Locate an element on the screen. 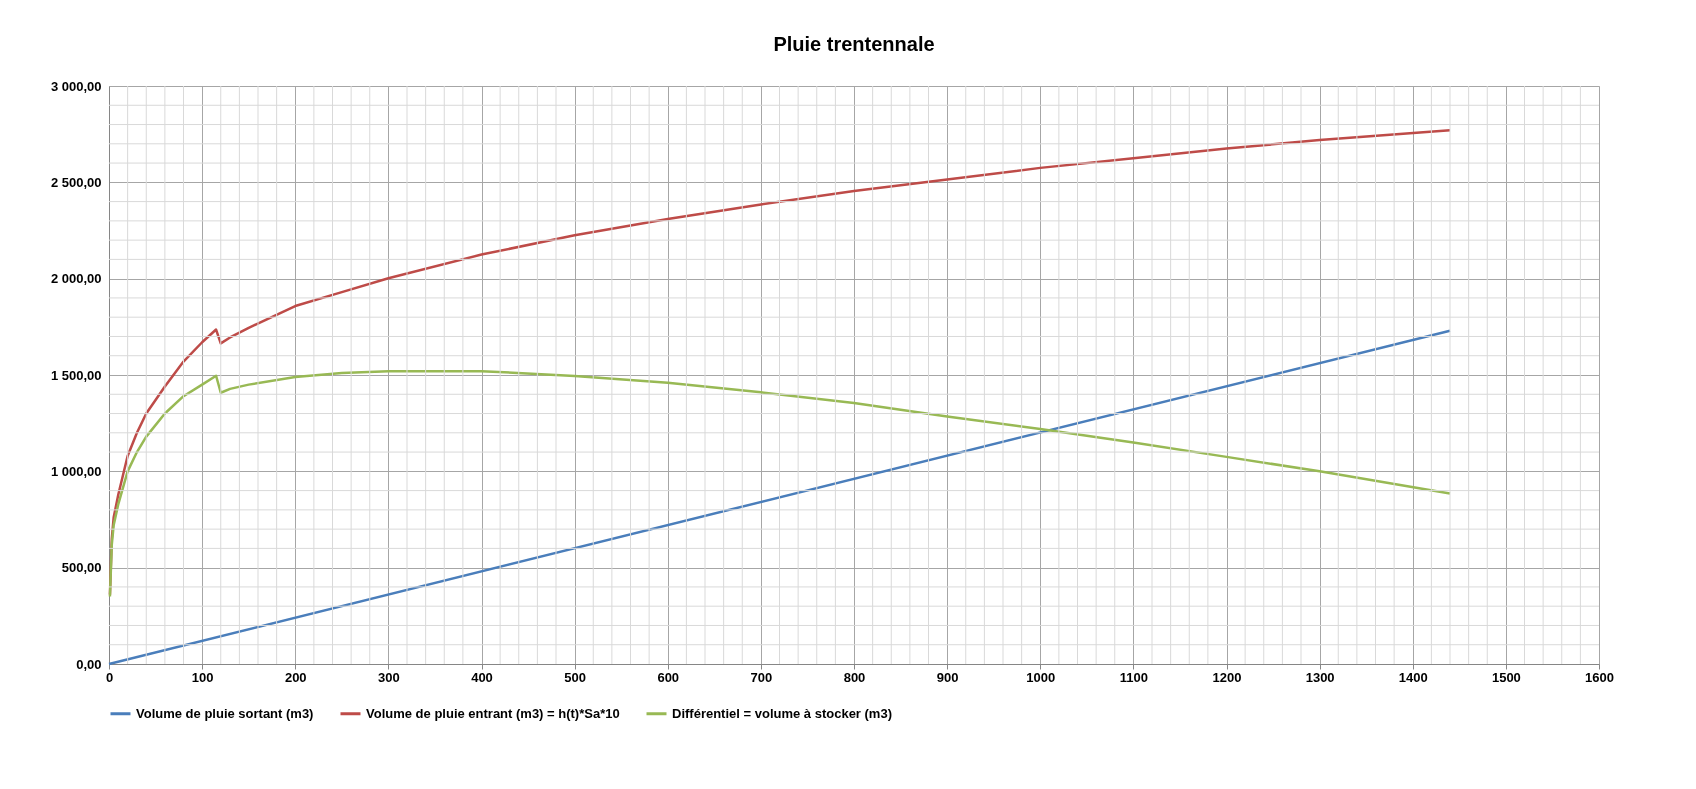 The height and width of the screenshot is (789, 1696). y-tick-label: 1 000,00 is located at coordinates (76, 471).